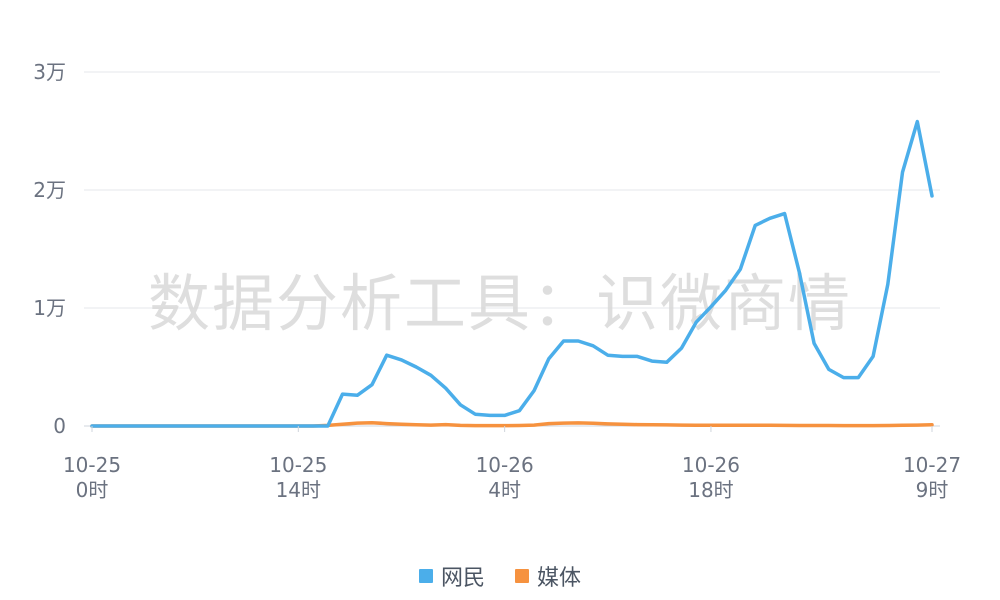  What do you see at coordinates (932, 465) in the screenshot?
I see `x-tick-label: 10-27` at bounding box center [932, 465].